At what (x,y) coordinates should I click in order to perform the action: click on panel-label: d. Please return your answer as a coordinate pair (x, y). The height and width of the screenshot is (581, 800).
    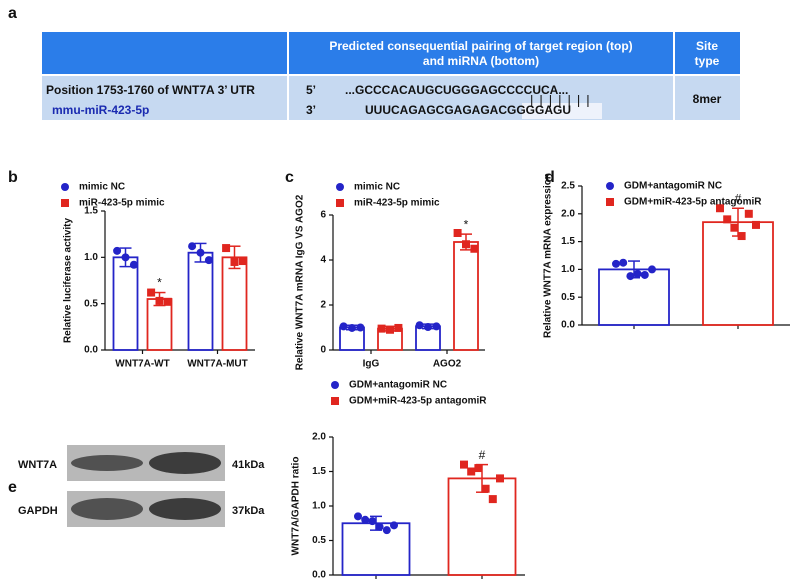
    Looking at the image, I should click on (550, 177).